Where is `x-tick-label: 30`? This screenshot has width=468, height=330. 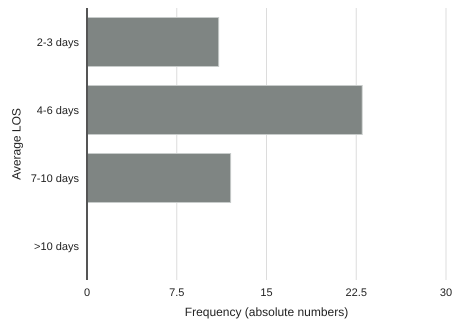
x-tick-label: 30 is located at coordinates (446, 292).